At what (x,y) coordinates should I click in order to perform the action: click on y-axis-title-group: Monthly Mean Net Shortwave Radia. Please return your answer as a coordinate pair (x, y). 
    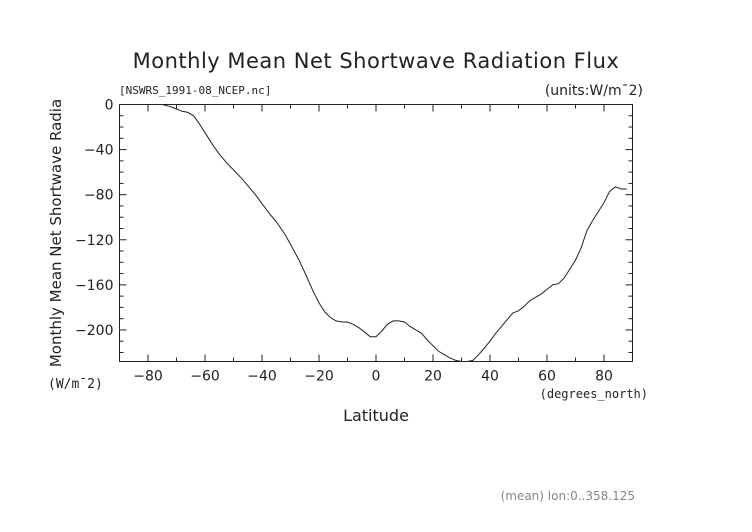
    Looking at the image, I should click on (56, 233).